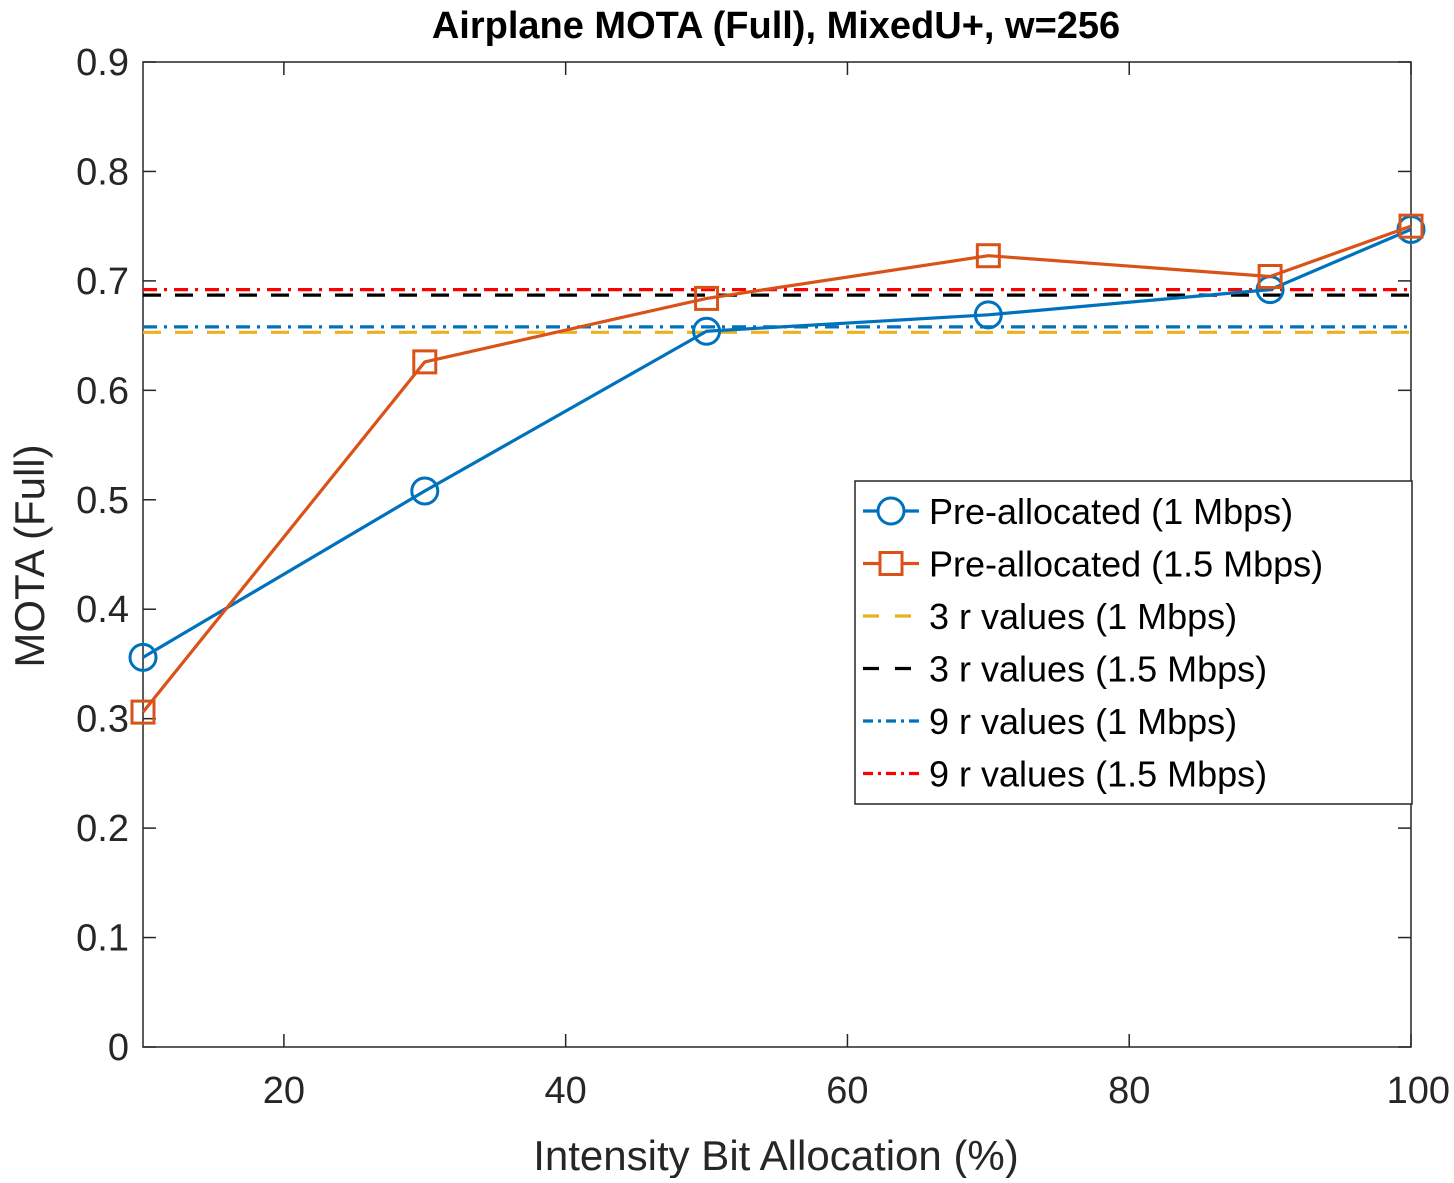 The image size is (1454, 1183). Describe the element at coordinates (1098, 669) in the screenshot. I see `legend-label: 3 r values (1.5 Mbps)` at that location.